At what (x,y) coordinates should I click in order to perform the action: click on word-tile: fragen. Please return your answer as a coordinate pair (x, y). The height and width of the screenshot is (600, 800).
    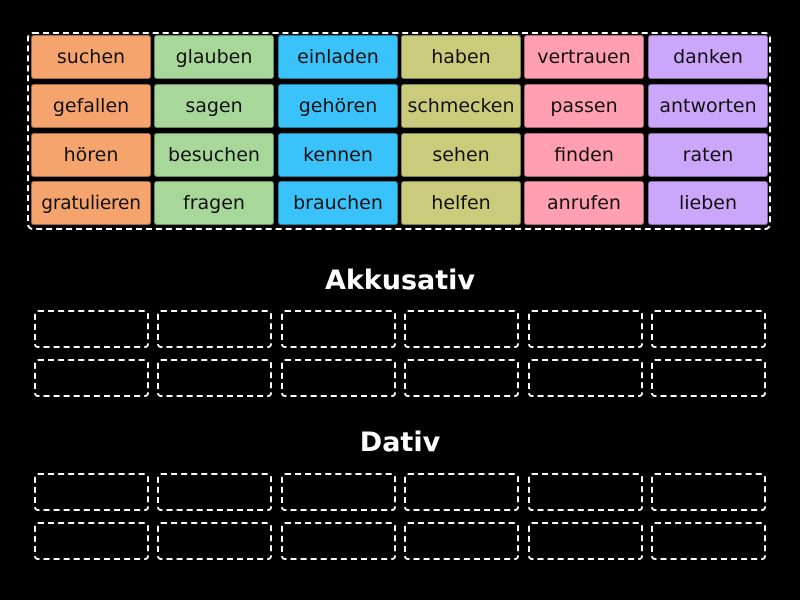
    Looking at the image, I should click on (214, 203).